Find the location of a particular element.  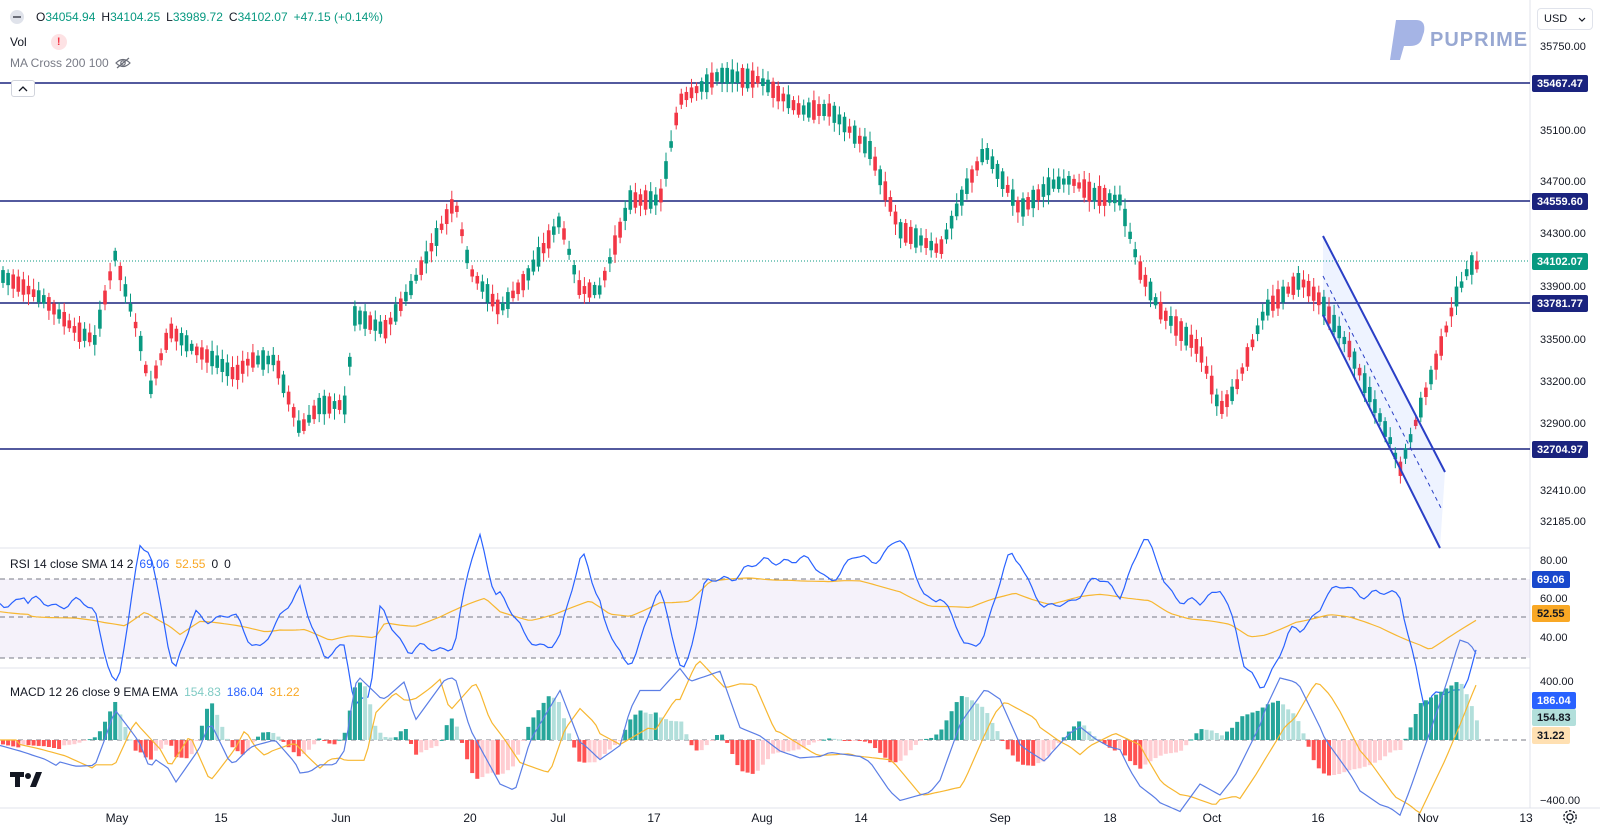

tradingview-logo-icon is located at coordinates (27, 780).